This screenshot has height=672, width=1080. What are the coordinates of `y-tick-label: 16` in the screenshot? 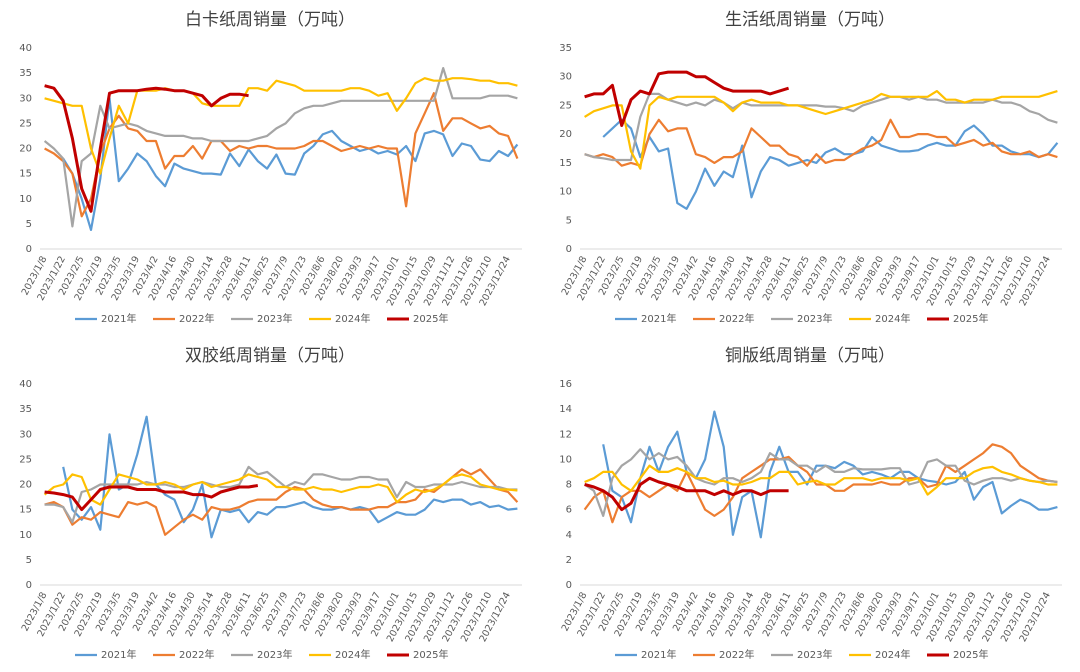 It's located at (565, 384).